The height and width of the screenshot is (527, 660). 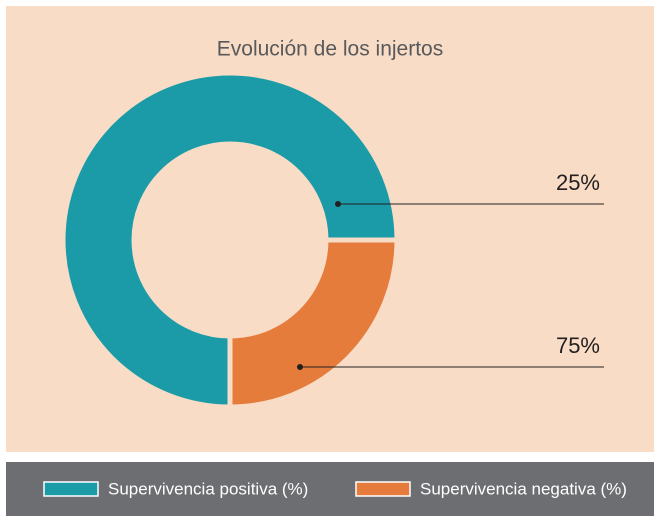 I want to click on annotation: 25%, so click(x=578, y=182).